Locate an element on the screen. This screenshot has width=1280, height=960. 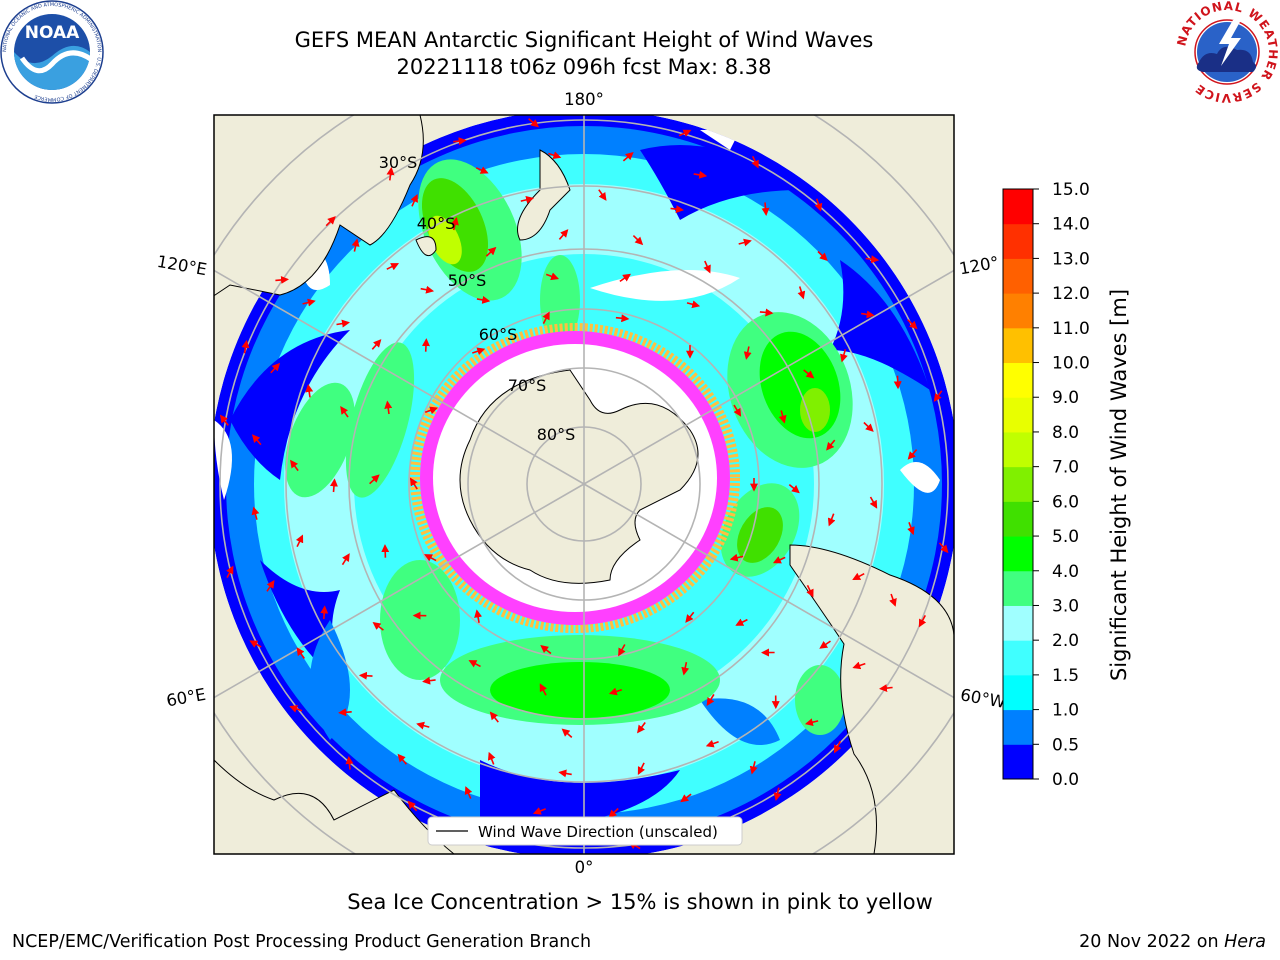
national-weather-service-logo: NATIONAL WEATHER SERVICE is located at coordinates (1227, 52).